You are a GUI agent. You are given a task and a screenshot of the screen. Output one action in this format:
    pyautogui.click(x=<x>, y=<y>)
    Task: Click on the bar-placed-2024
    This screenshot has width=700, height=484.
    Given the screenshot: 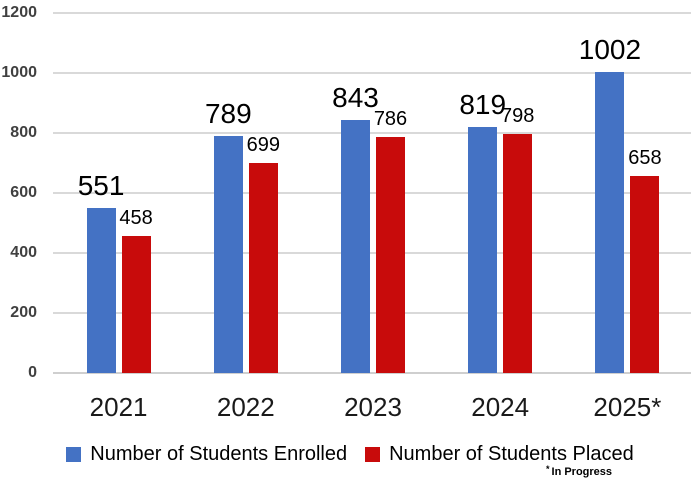 What is the action you would take?
    pyautogui.click(x=518, y=253)
    